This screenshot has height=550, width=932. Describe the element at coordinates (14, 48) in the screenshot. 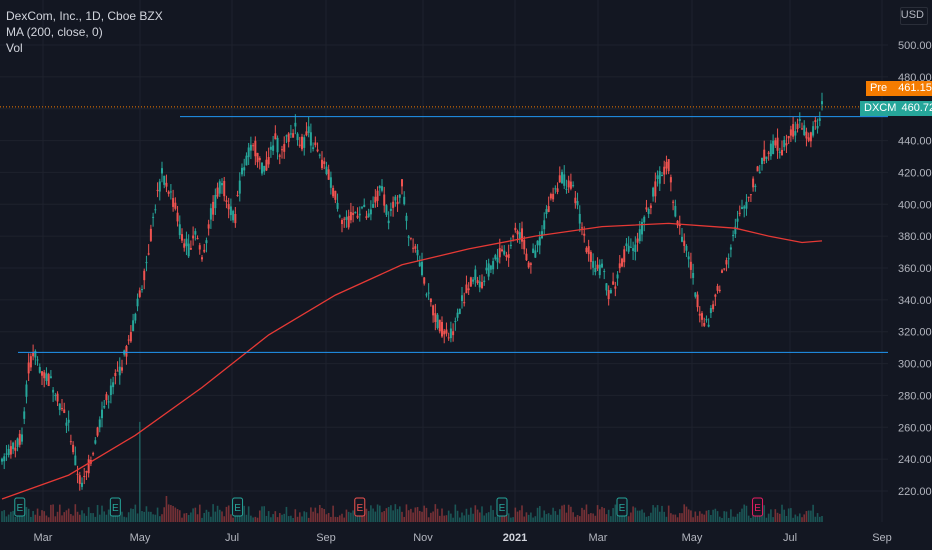

I see `volume-indicator-label: Vol` at that location.